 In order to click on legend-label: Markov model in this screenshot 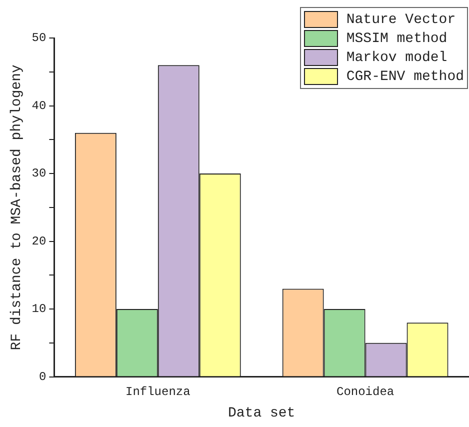, I will do `click(397, 58)`.